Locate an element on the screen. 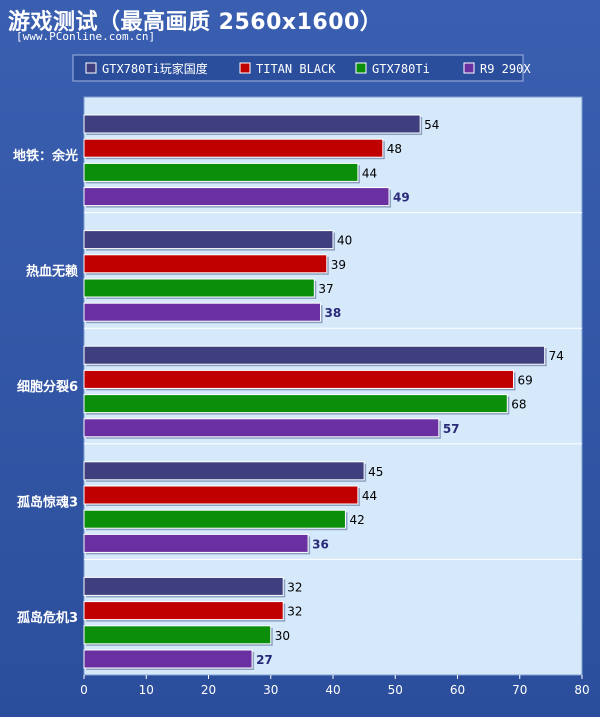  category-label: 热血无赖 is located at coordinates (52, 271).